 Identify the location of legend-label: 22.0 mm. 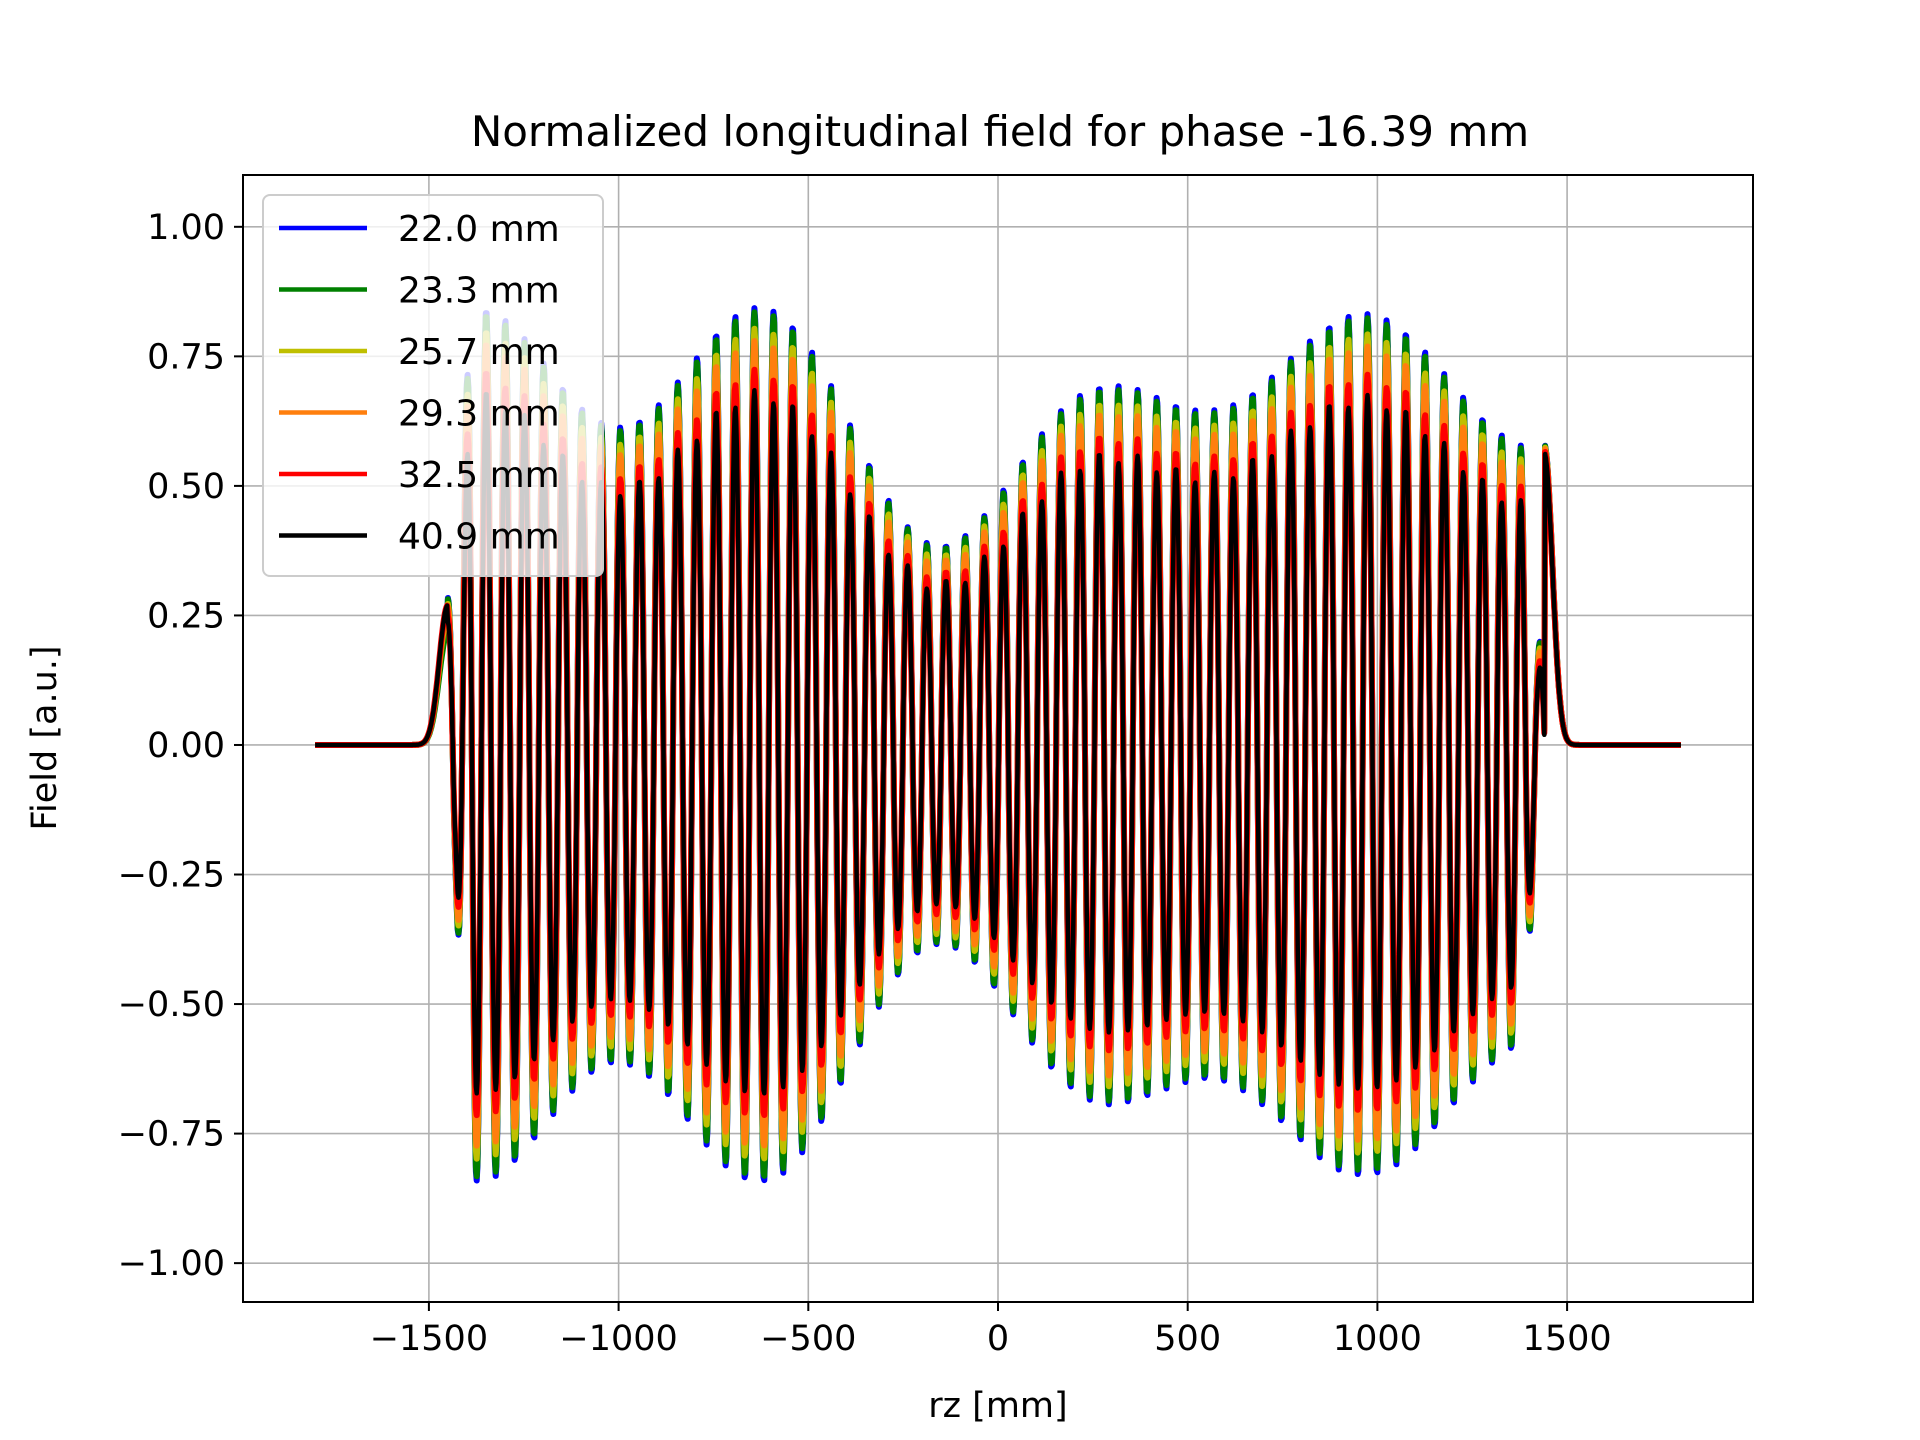
(479, 229).